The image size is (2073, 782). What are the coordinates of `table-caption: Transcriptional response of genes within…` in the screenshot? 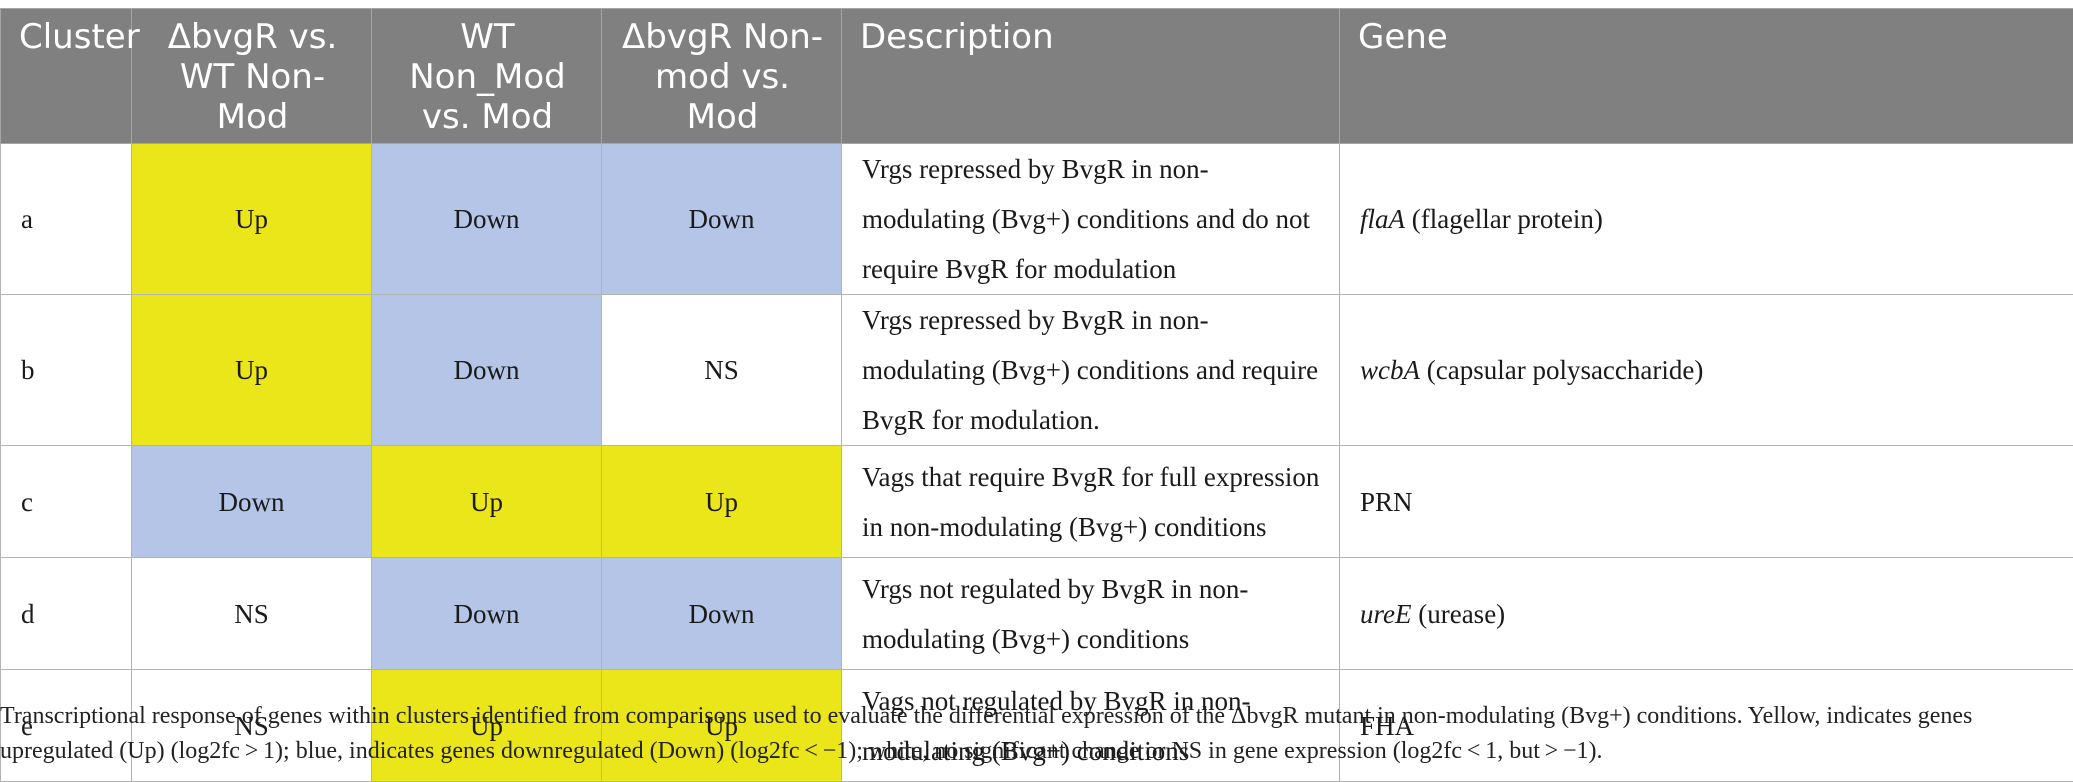 It's located at (1030, 734).